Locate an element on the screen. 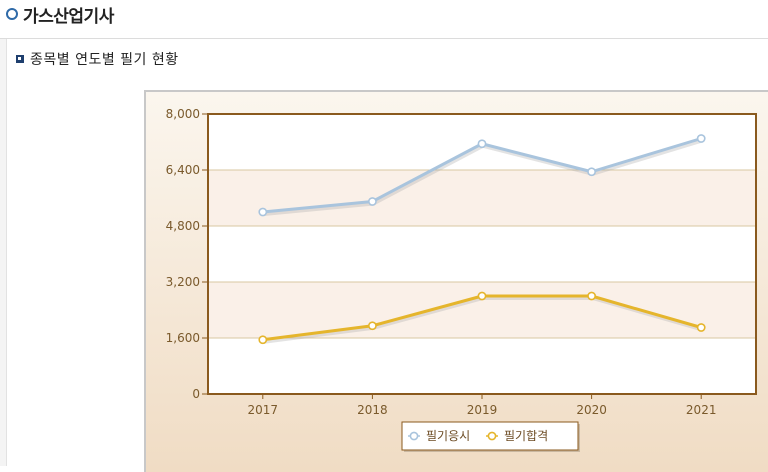 The height and width of the screenshot is (472, 768). y-tick-label: 4,800 is located at coordinates (183, 226).